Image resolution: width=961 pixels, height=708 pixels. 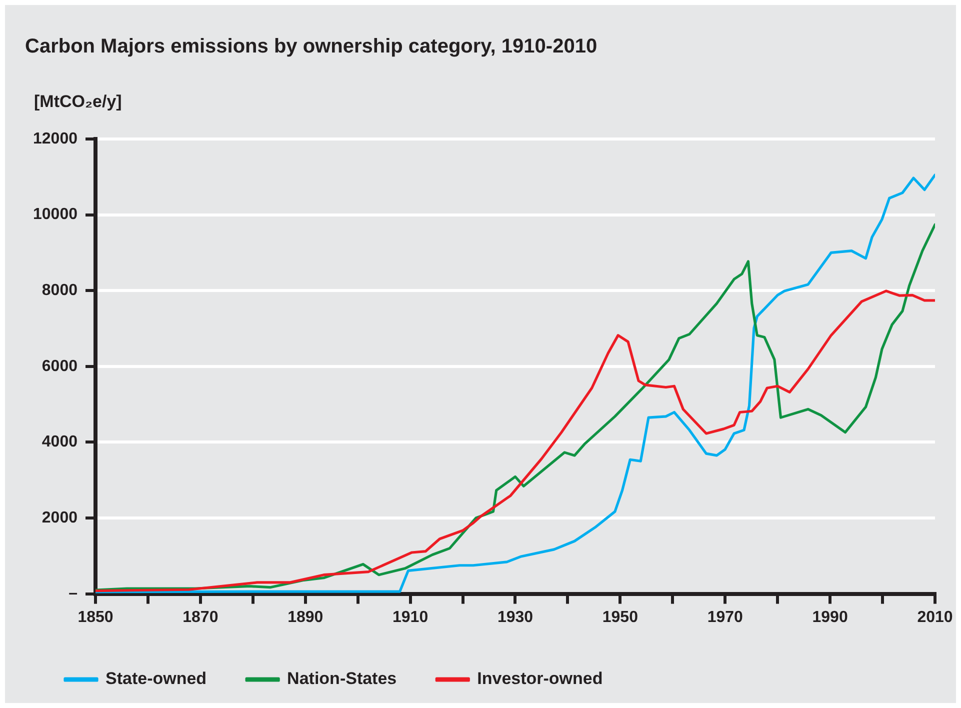 What do you see at coordinates (55, 215) in the screenshot?
I see `y-tick-label: 10000` at bounding box center [55, 215].